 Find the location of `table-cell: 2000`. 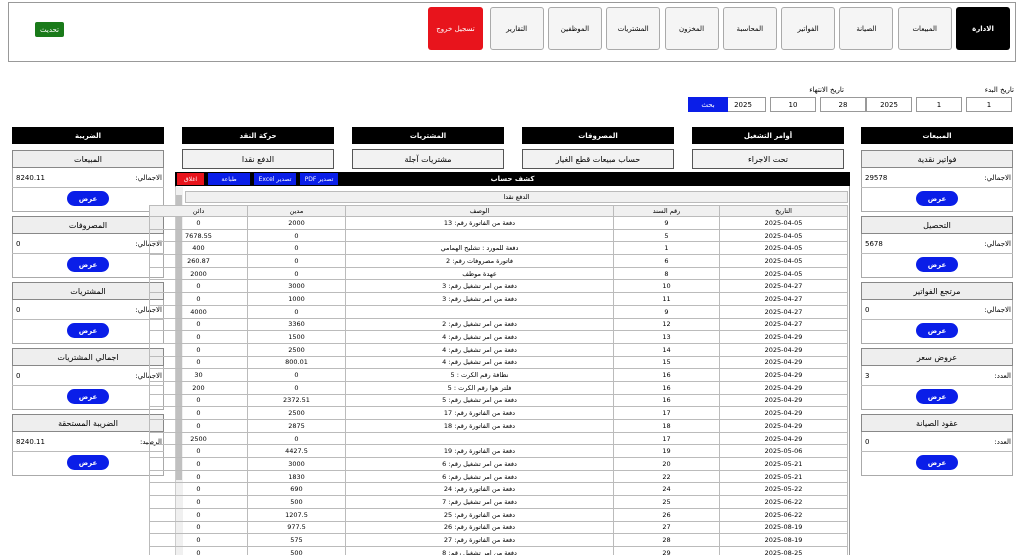

table-cell: 2000 is located at coordinates (198, 273).